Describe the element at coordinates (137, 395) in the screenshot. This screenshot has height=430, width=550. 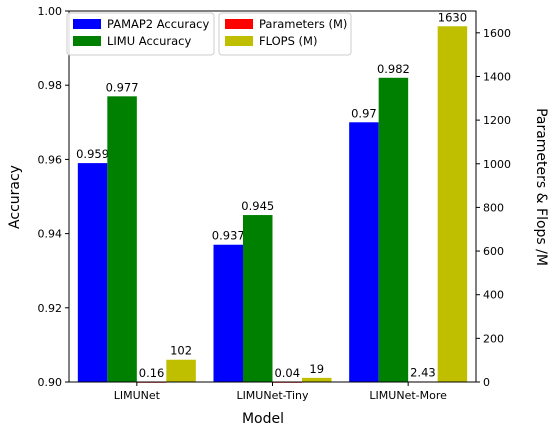
I see `x-tick-label: LIMUNet` at that location.